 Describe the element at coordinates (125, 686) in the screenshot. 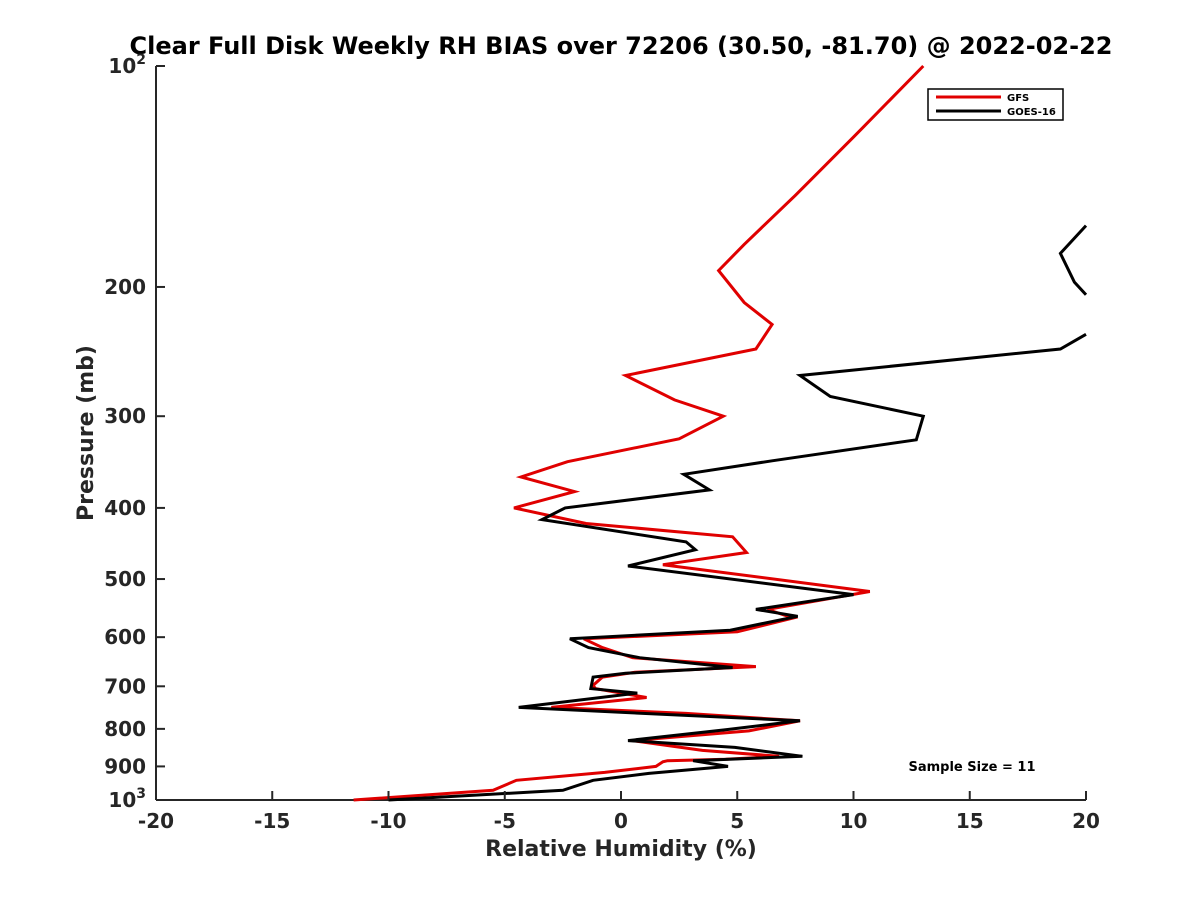

I see `y-tick-label: 700` at that location.